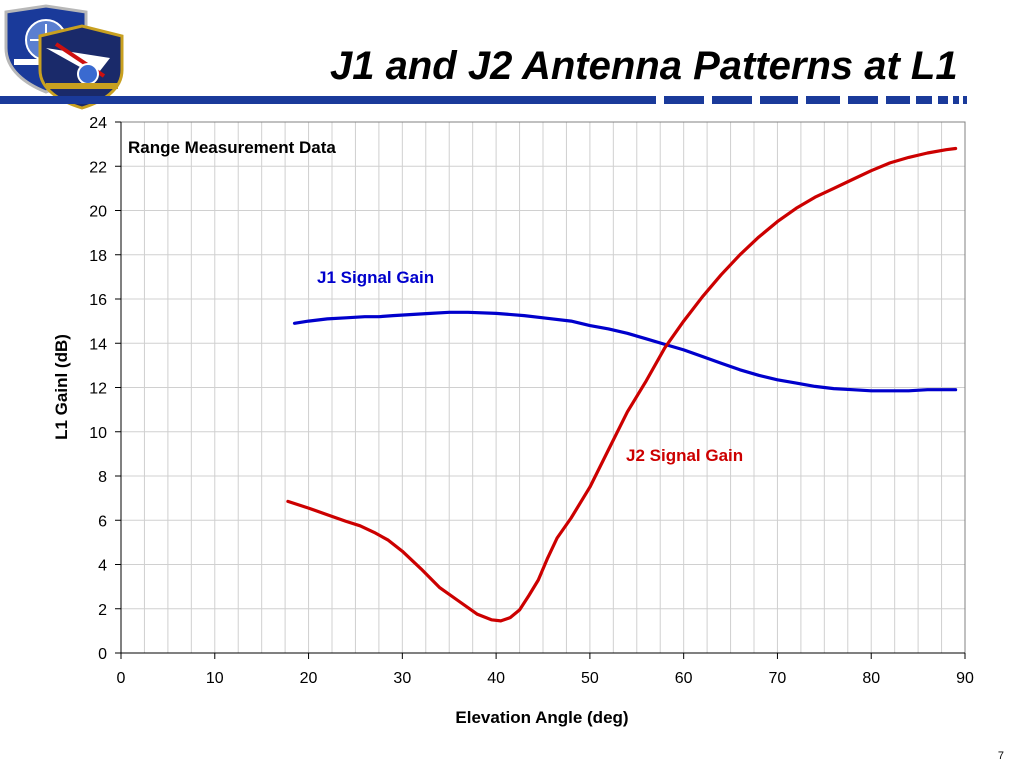 The height and width of the screenshot is (768, 1024). Describe the element at coordinates (309, 678) in the screenshot. I see `x-tick-label: 20` at that location.